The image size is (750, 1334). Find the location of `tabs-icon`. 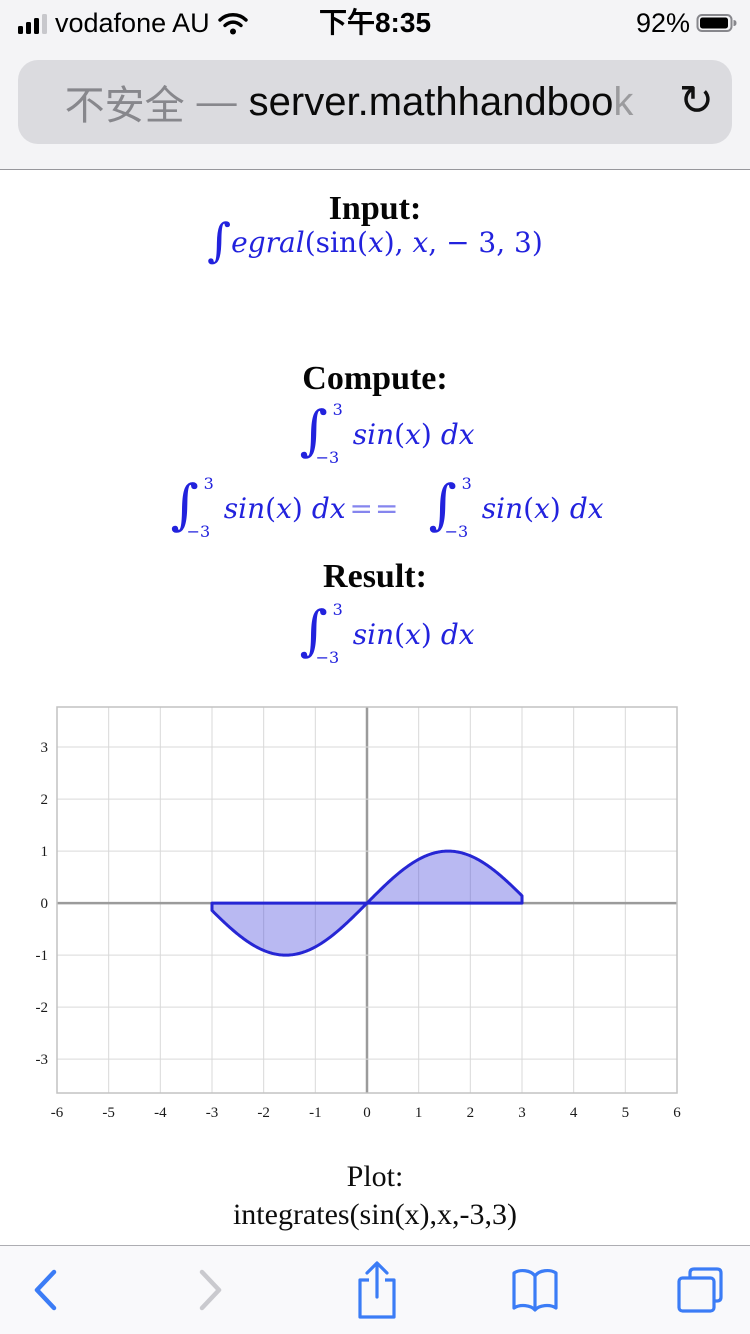

tabs-icon is located at coordinates (700, 1290).